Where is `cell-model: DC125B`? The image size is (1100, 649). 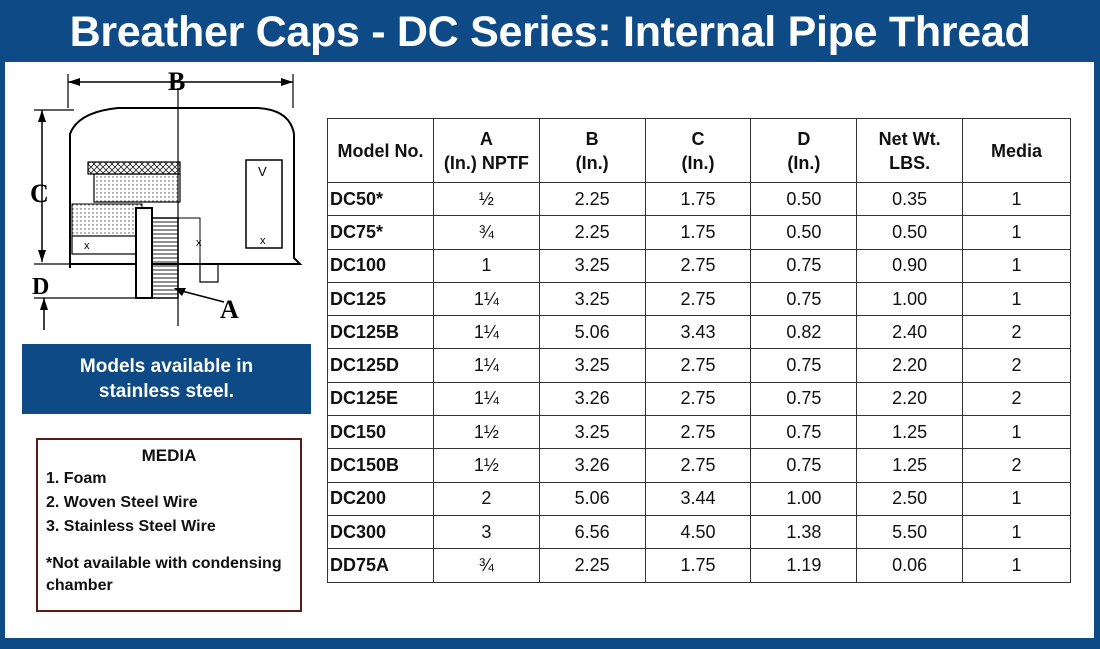 cell-model: DC125B is located at coordinates (380, 332).